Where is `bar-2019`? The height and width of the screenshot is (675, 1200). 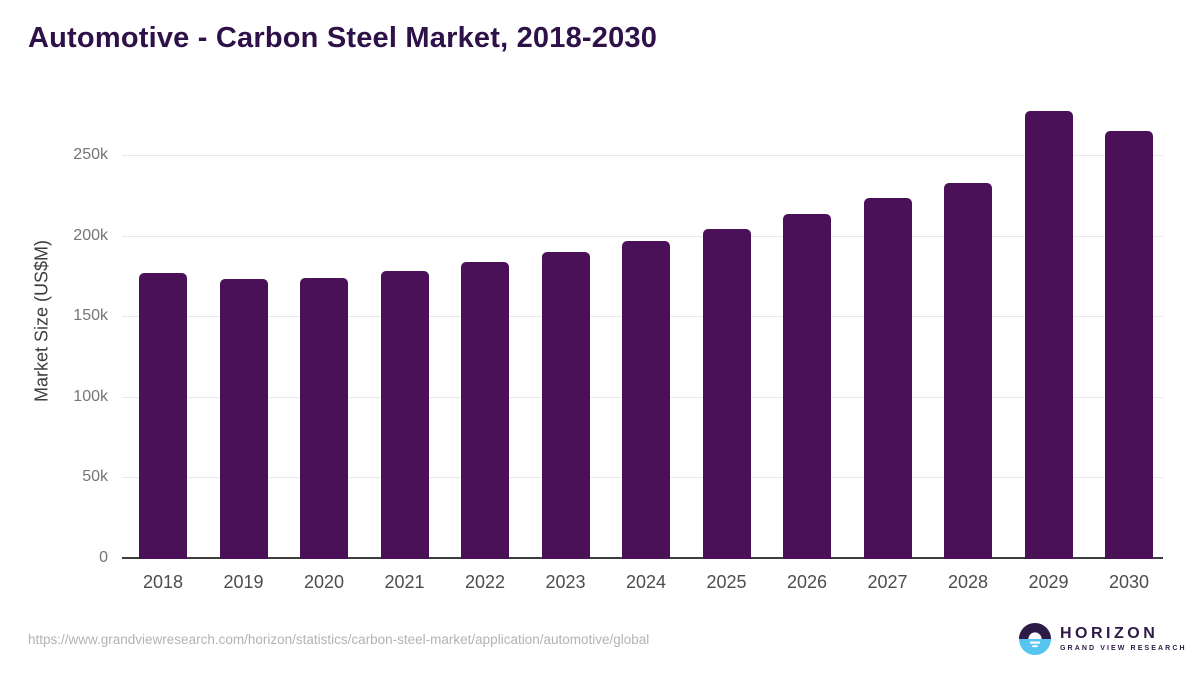
bar-2019 is located at coordinates (243, 418).